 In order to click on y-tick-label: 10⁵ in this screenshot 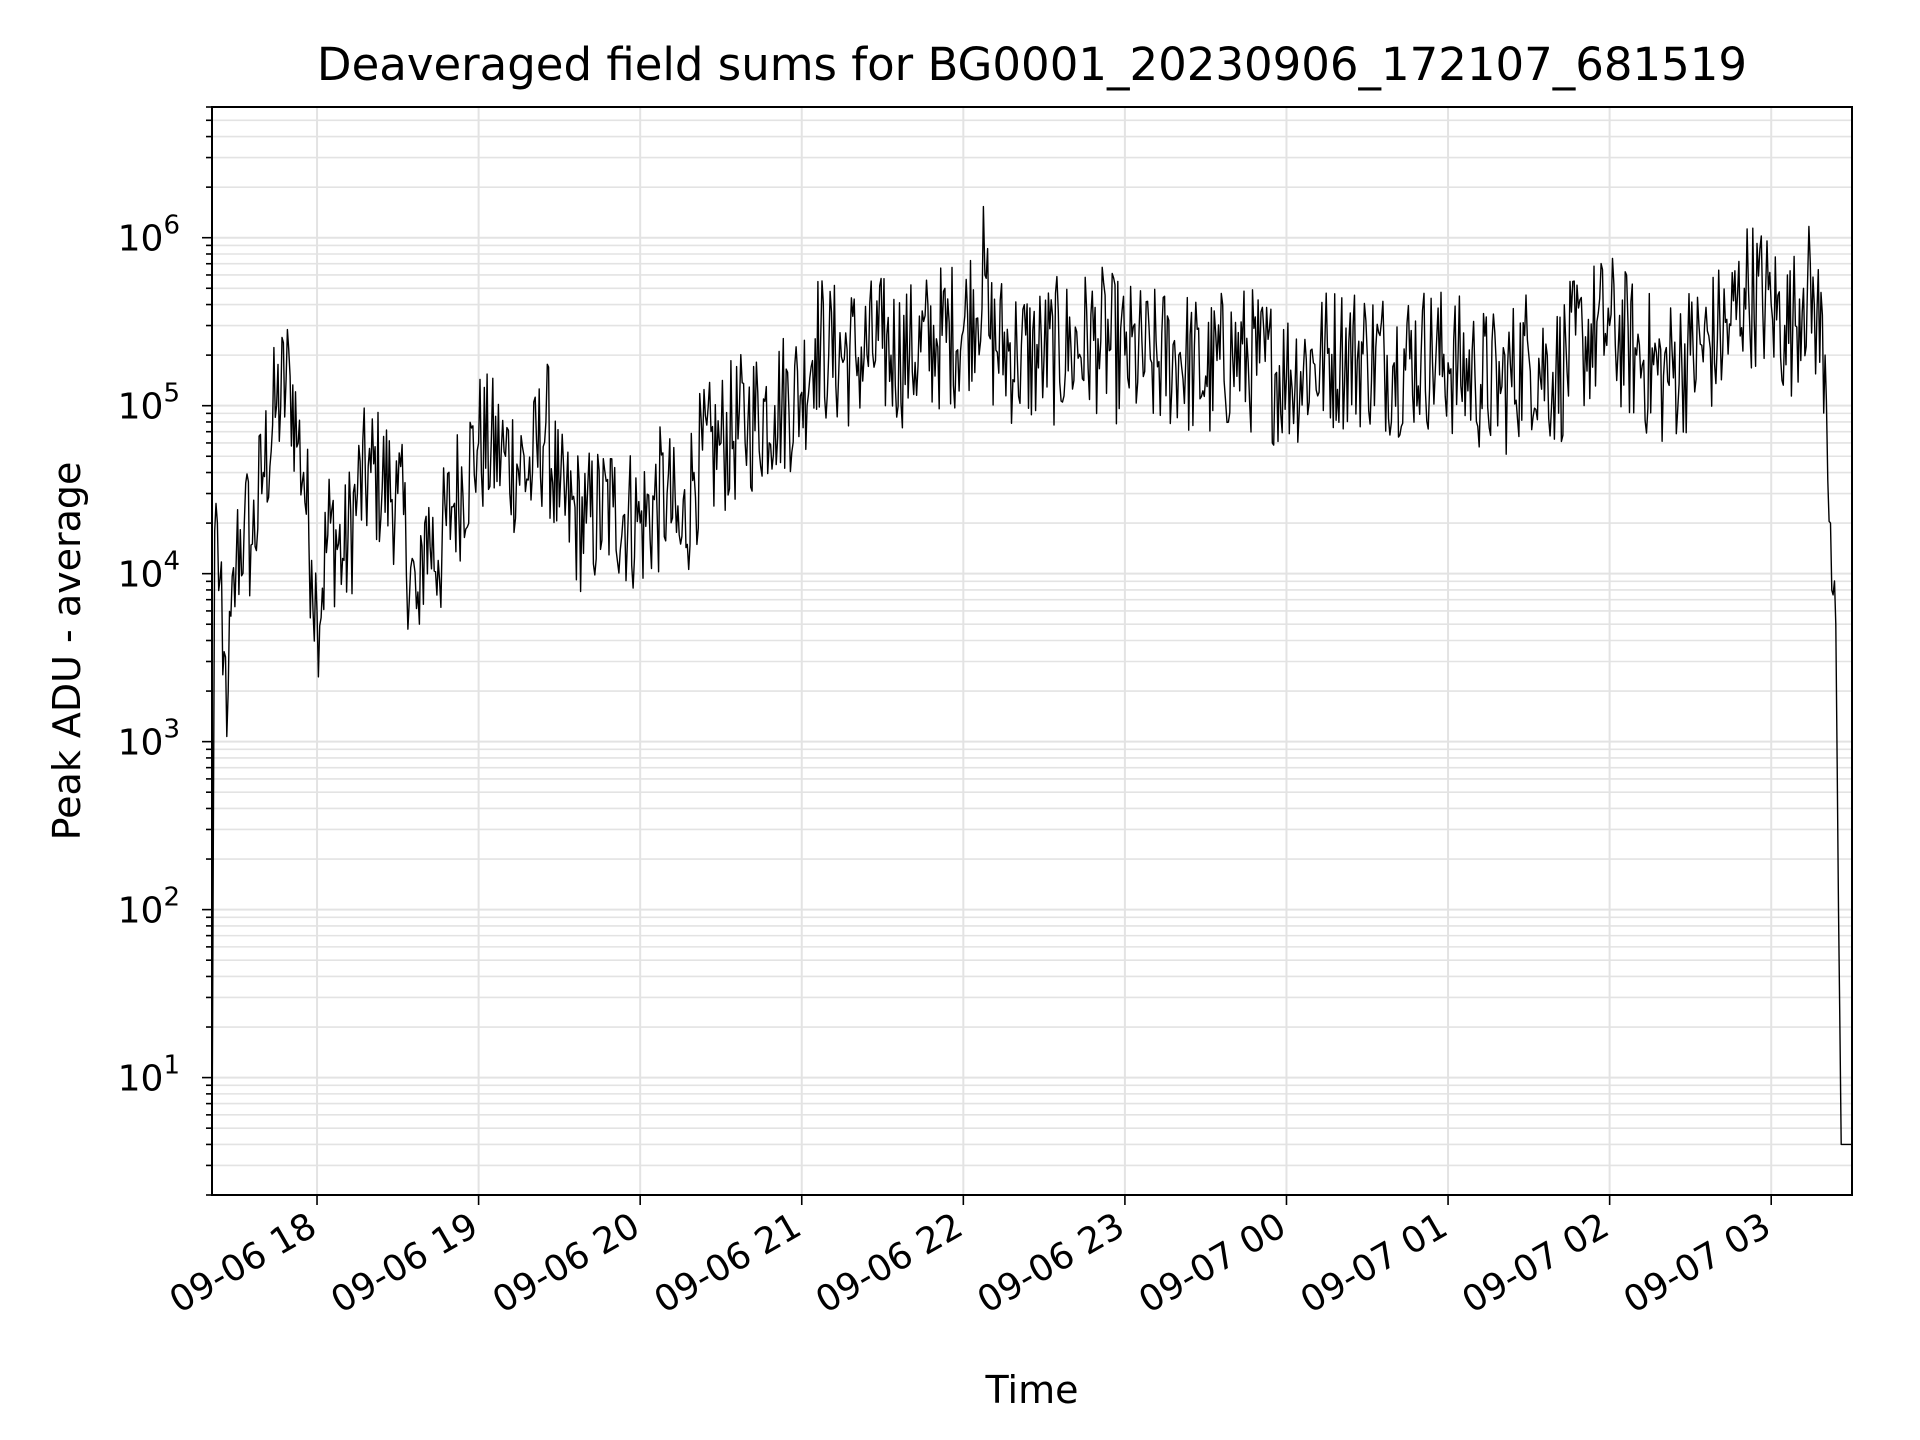, I will do `click(149, 403)`.